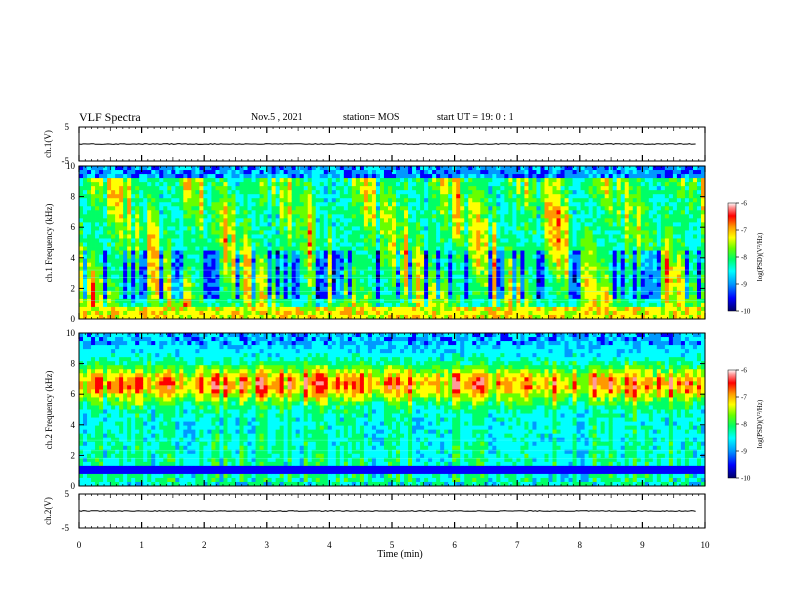  I want to click on ch1-spectrogram-ylabel: ch.1 Frequency (kHz), so click(49, 243).